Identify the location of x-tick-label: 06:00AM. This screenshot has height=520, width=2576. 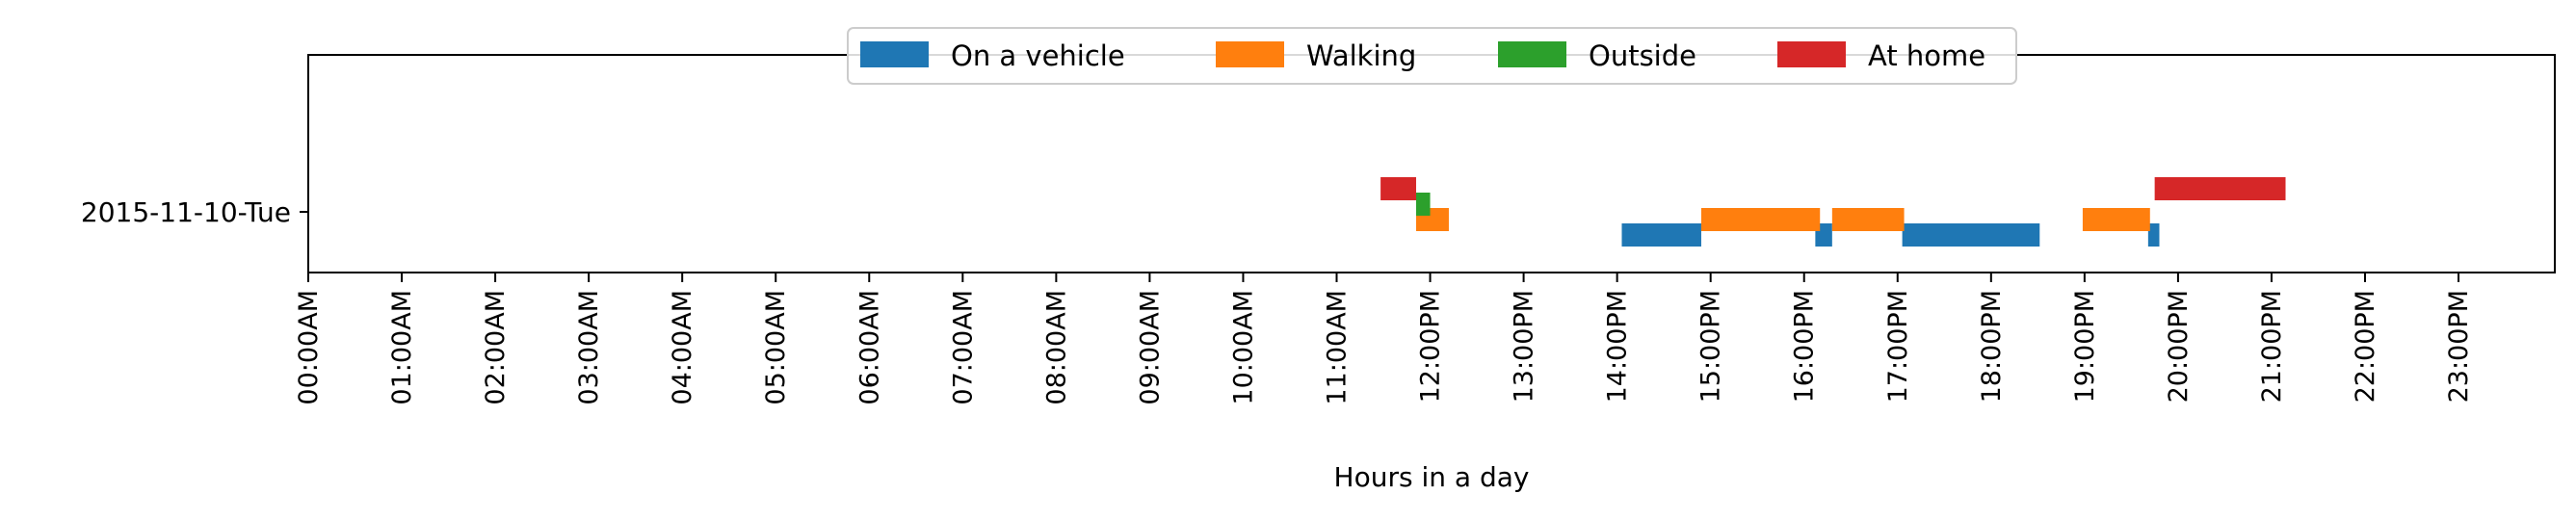
(869, 347).